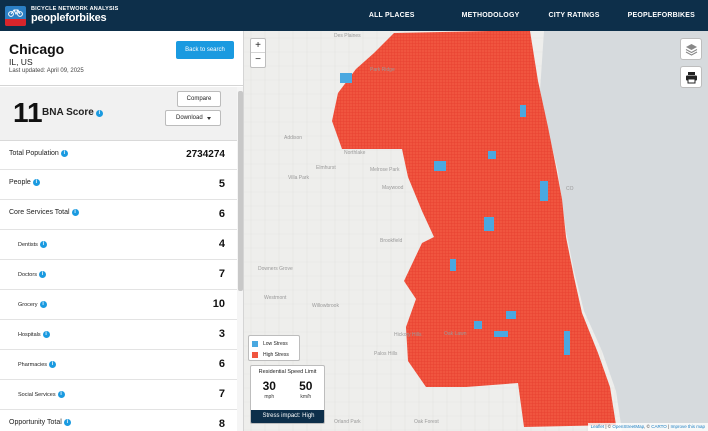  What do you see at coordinates (69, 18) in the screenshot?
I see `brand-title: peopleforbikes` at bounding box center [69, 18].